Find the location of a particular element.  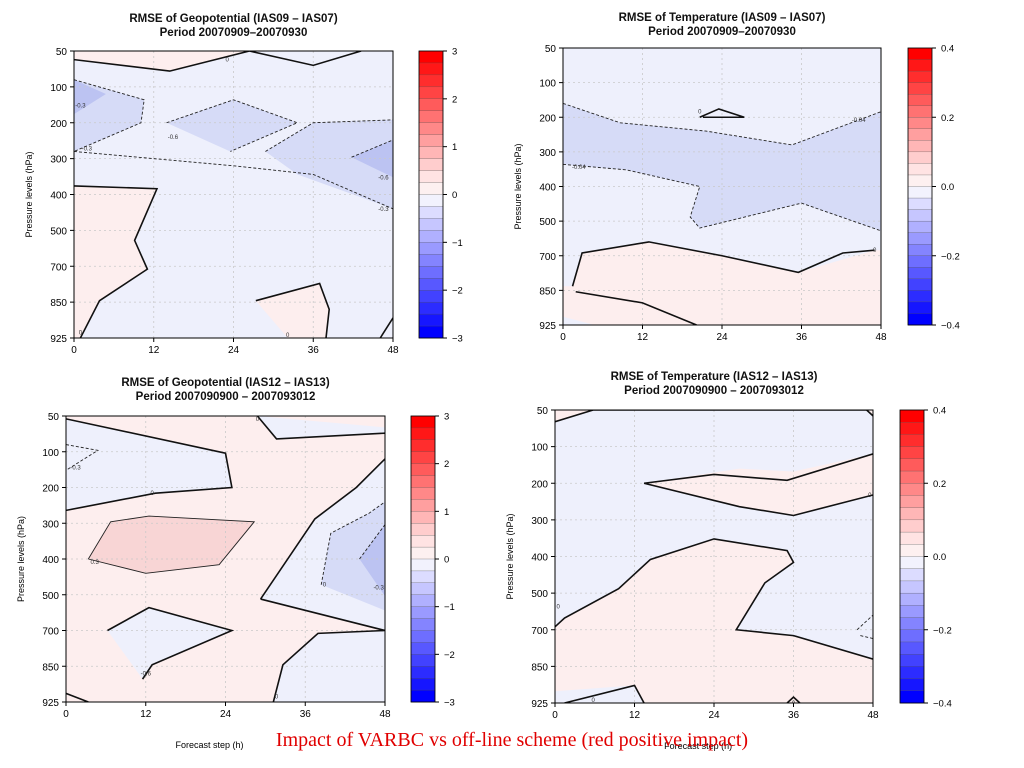

colorbar-tick-label: −2 is located at coordinates (457, 291).